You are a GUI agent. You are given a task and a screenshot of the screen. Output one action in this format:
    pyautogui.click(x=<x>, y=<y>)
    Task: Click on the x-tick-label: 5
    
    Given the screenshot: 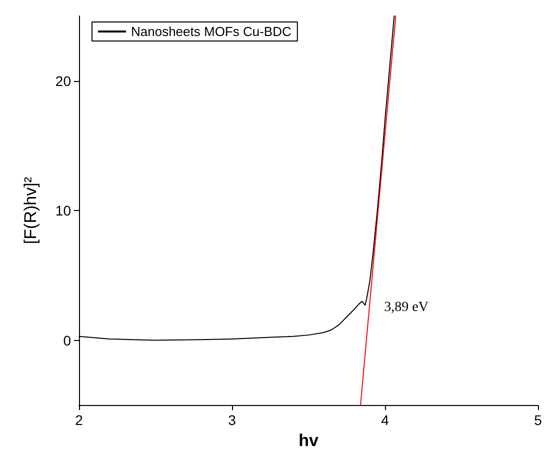 What is the action you would take?
    pyautogui.click(x=538, y=420)
    